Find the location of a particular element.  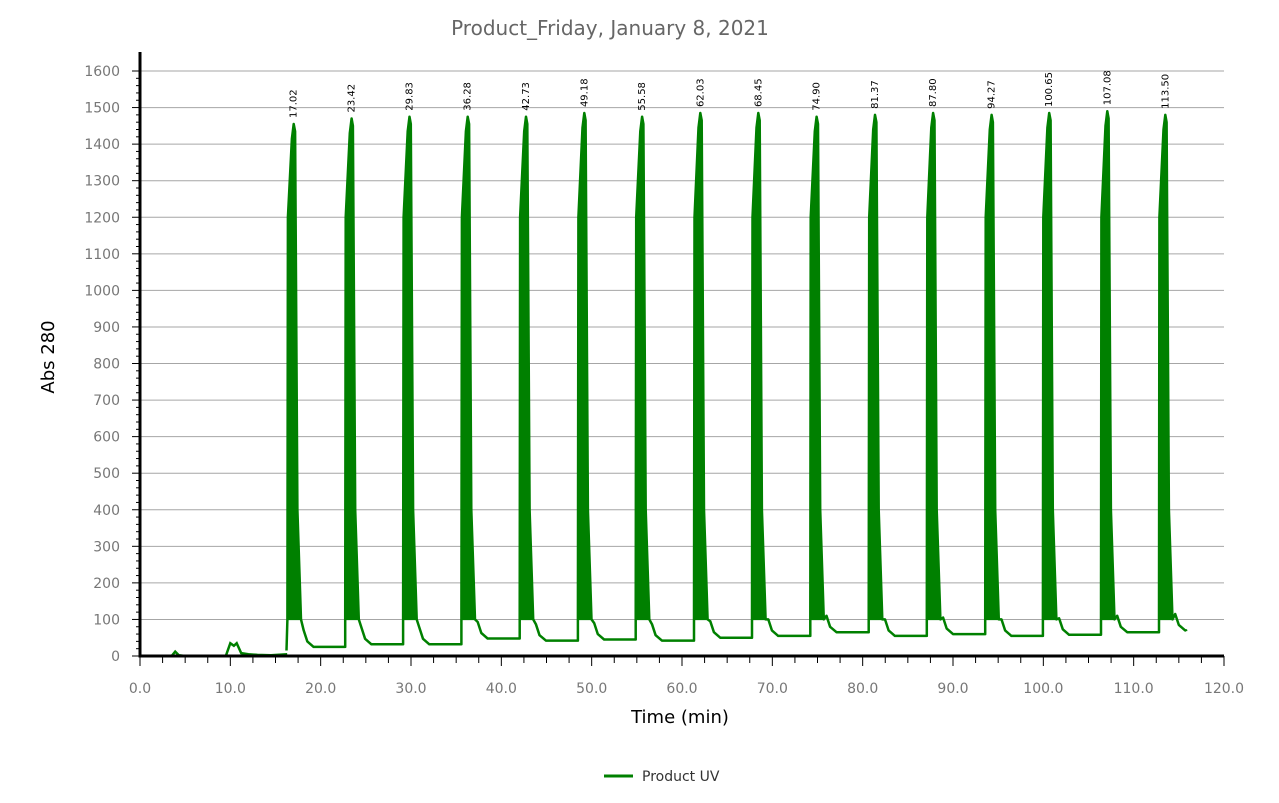

peak-time-label: 100.65 is located at coordinates (1049, 89).